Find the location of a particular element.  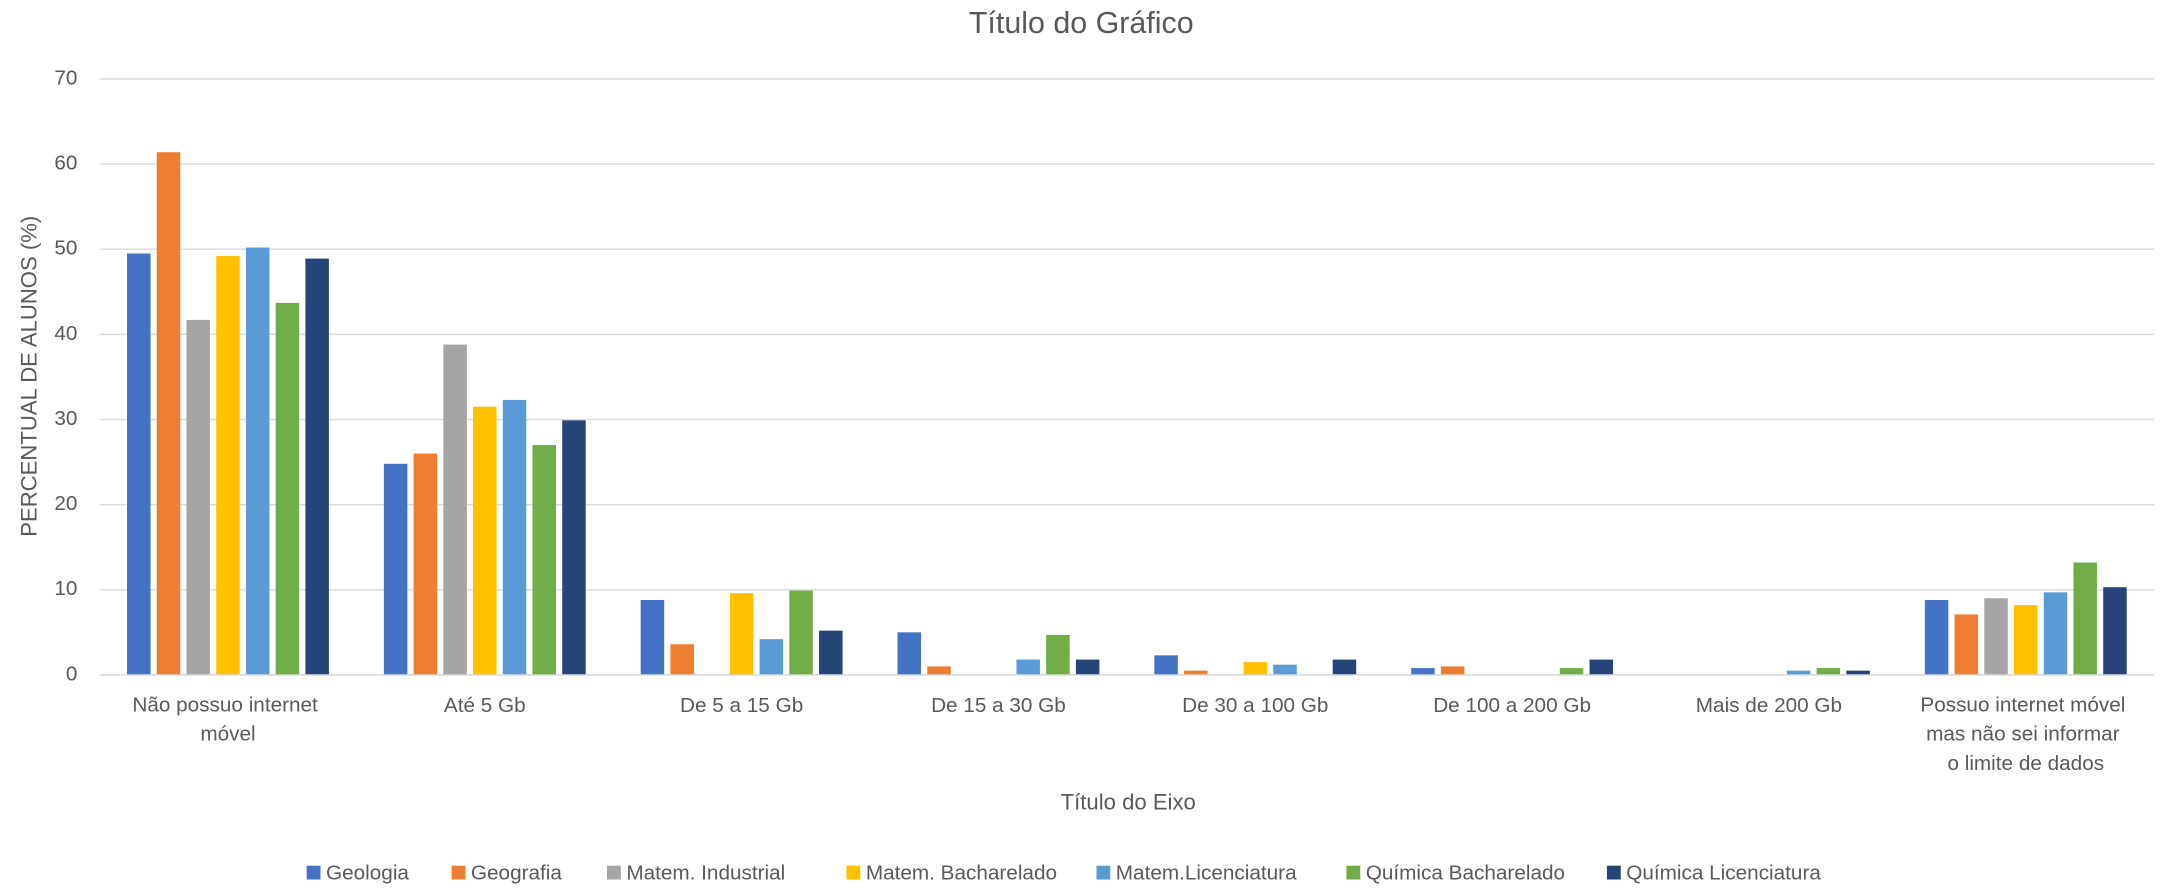

x-tick-label: Até 5 Gb is located at coordinates (485, 705).